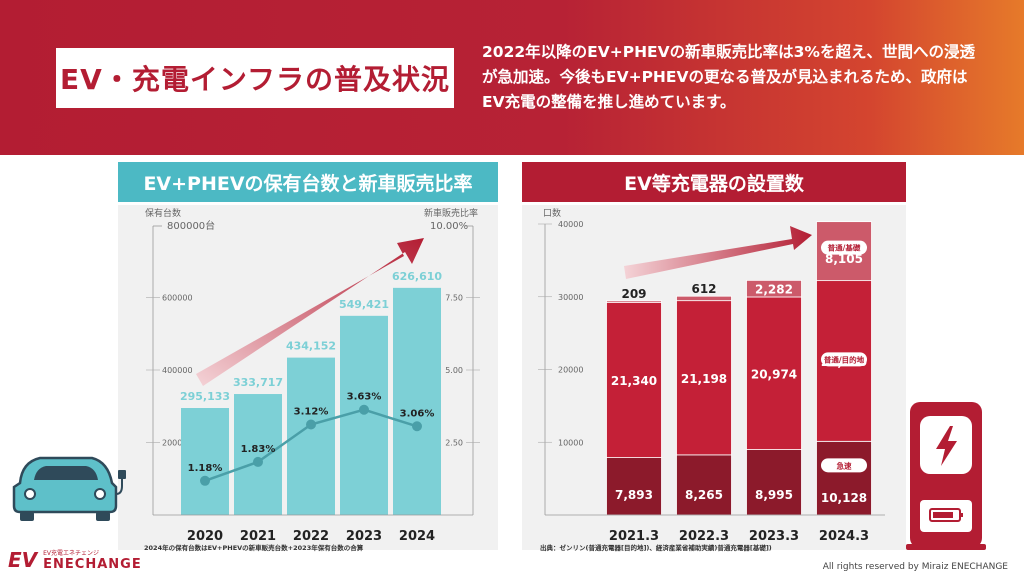 The image size is (1024, 581). What do you see at coordinates (258, 536) in the screenshot?
I see `left-x-tick-label: 2021` at bounding box center [258, 536].